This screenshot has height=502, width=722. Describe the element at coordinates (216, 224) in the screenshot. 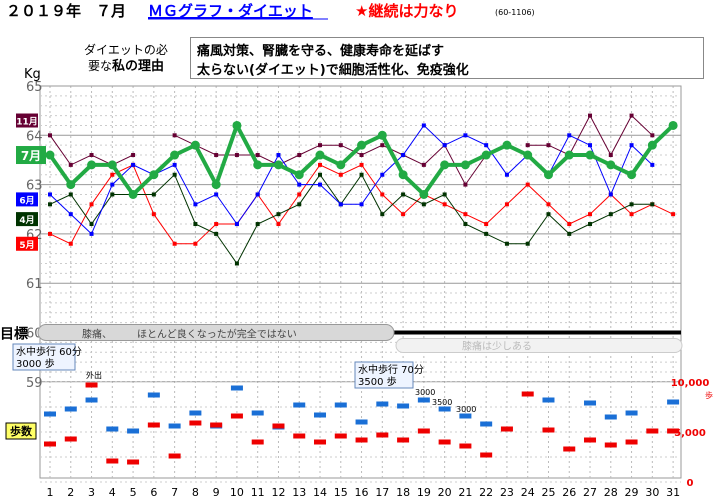

I see `series-point-5月-9` at that location.